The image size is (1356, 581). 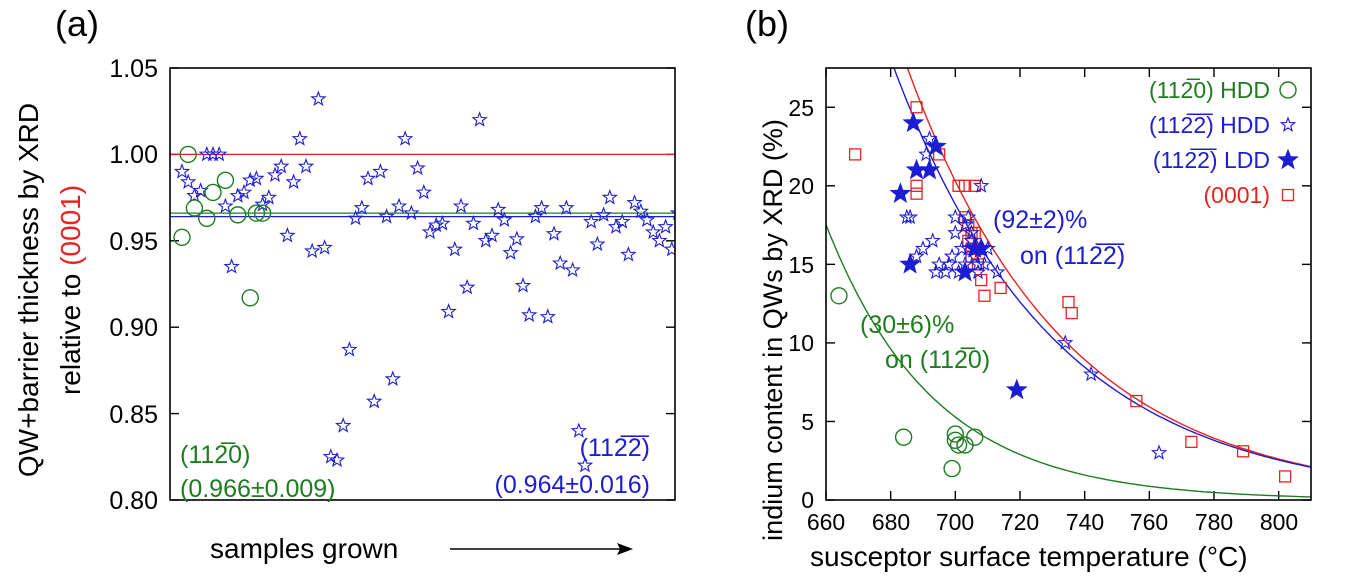 I want to click on panel-b-green-annotation-face: on (112̅0), so click(x=937, y=360).